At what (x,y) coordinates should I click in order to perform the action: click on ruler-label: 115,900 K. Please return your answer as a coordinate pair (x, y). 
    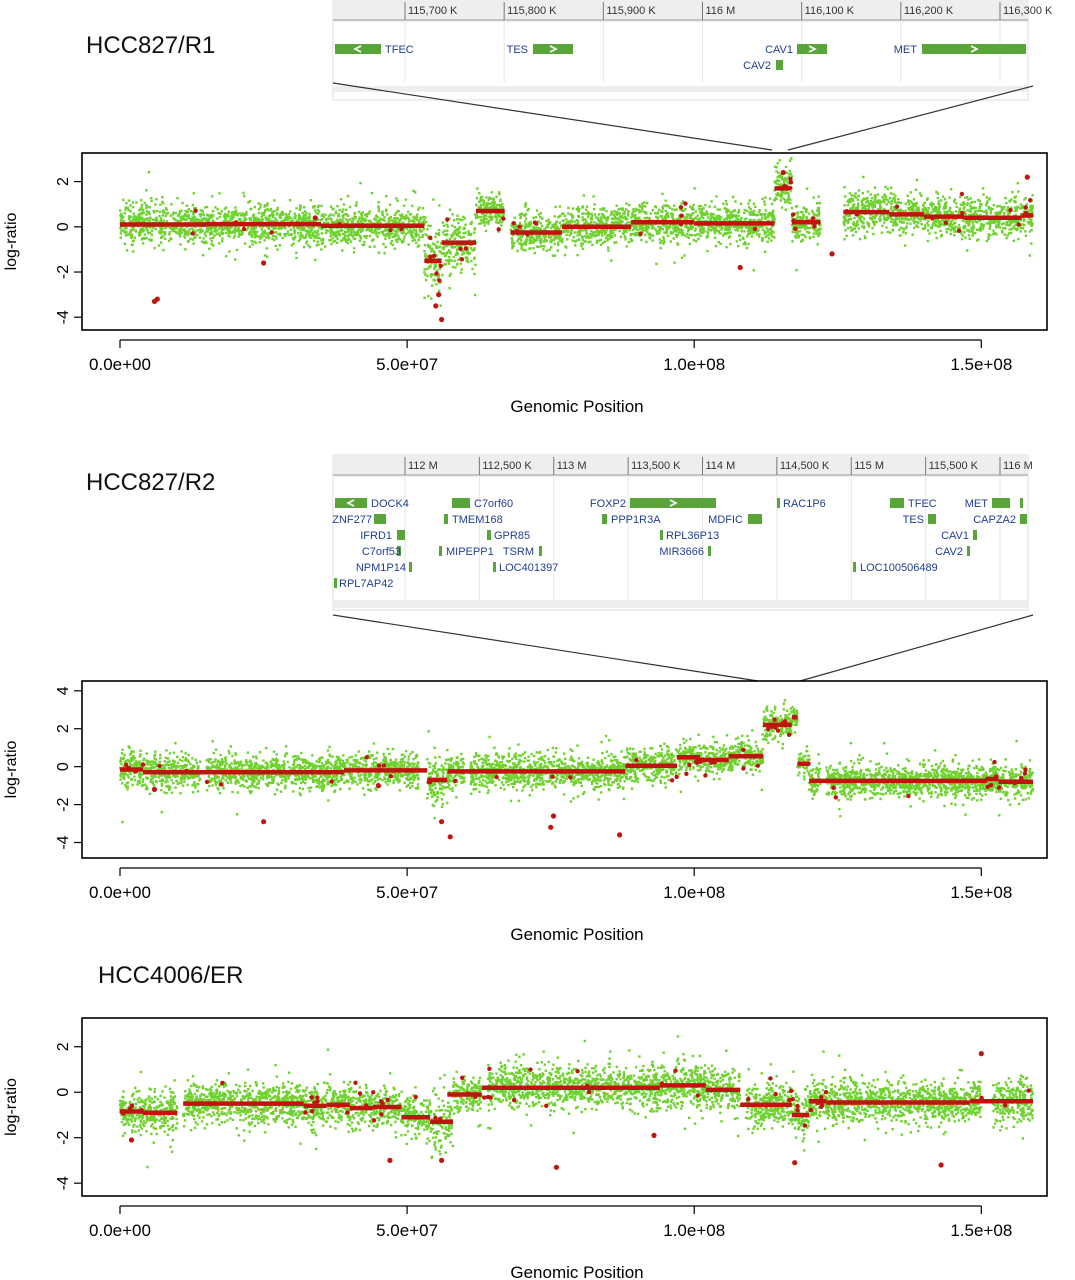
    Looking at the image, I should click on (631, 11).